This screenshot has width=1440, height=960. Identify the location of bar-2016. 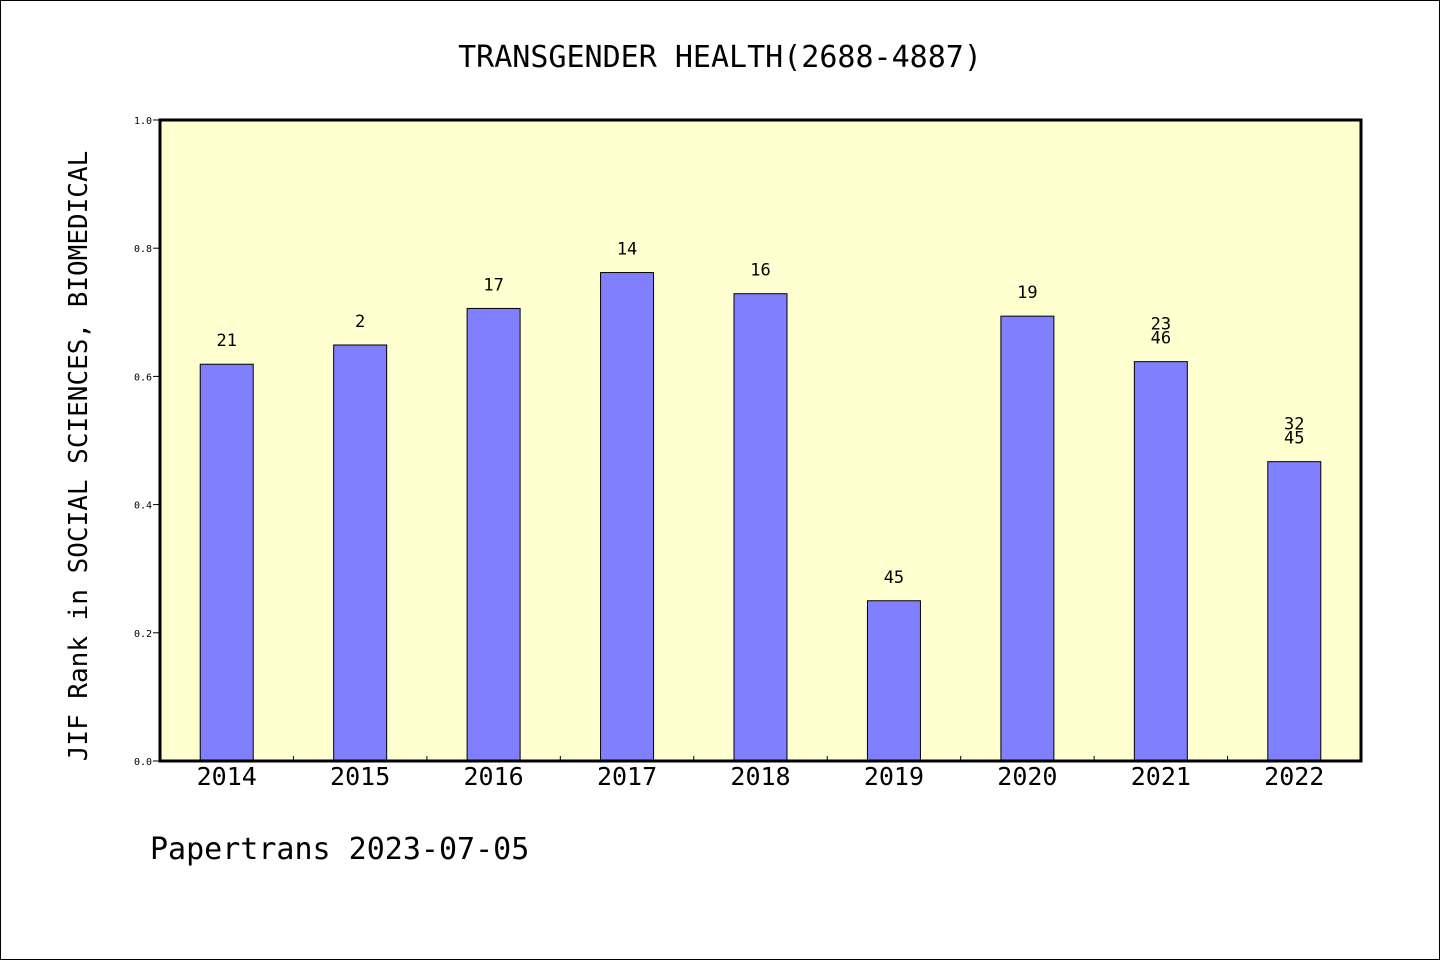
(493, 534).